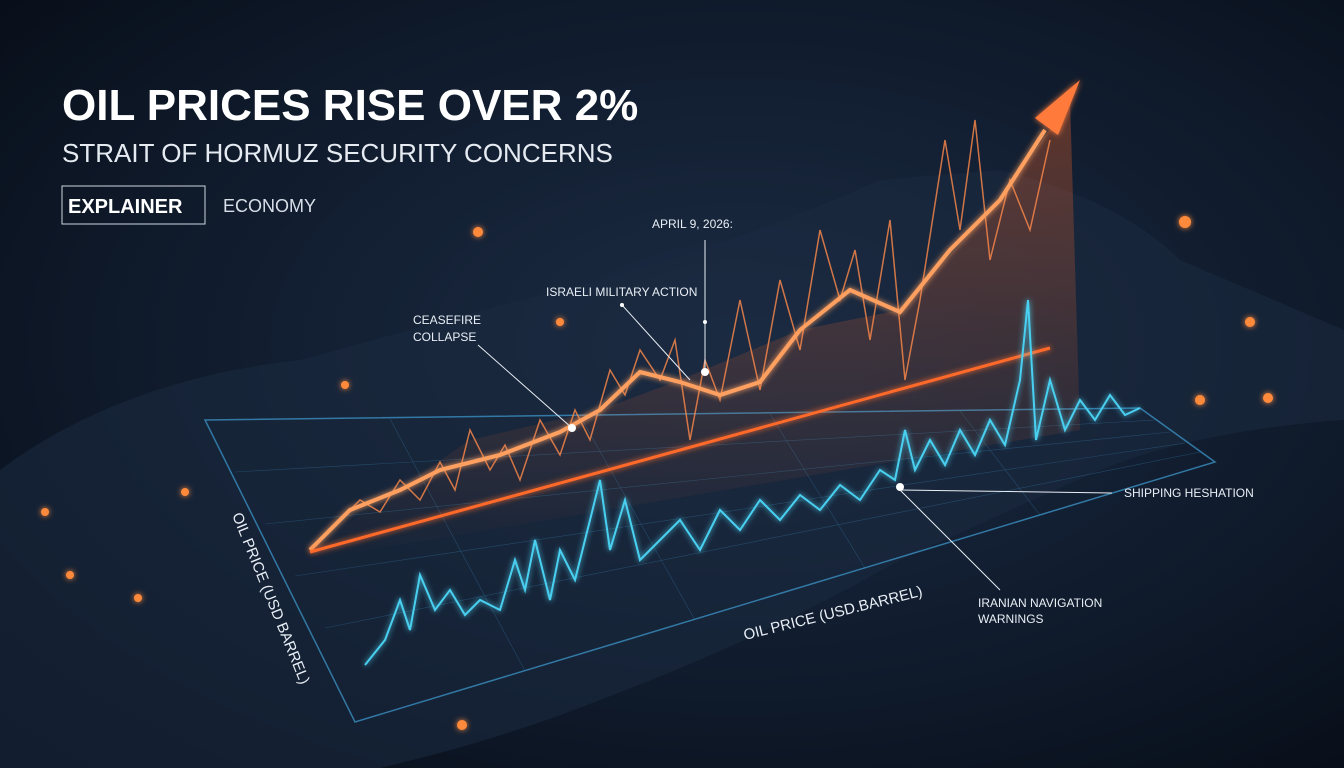 Image resolution: width=1344 pixels, height=768 pixels. What do you see at coordinates (444, 337) in the screenshot?
I see `annotation: COLLAPSE` at bounding box center [444, 337].